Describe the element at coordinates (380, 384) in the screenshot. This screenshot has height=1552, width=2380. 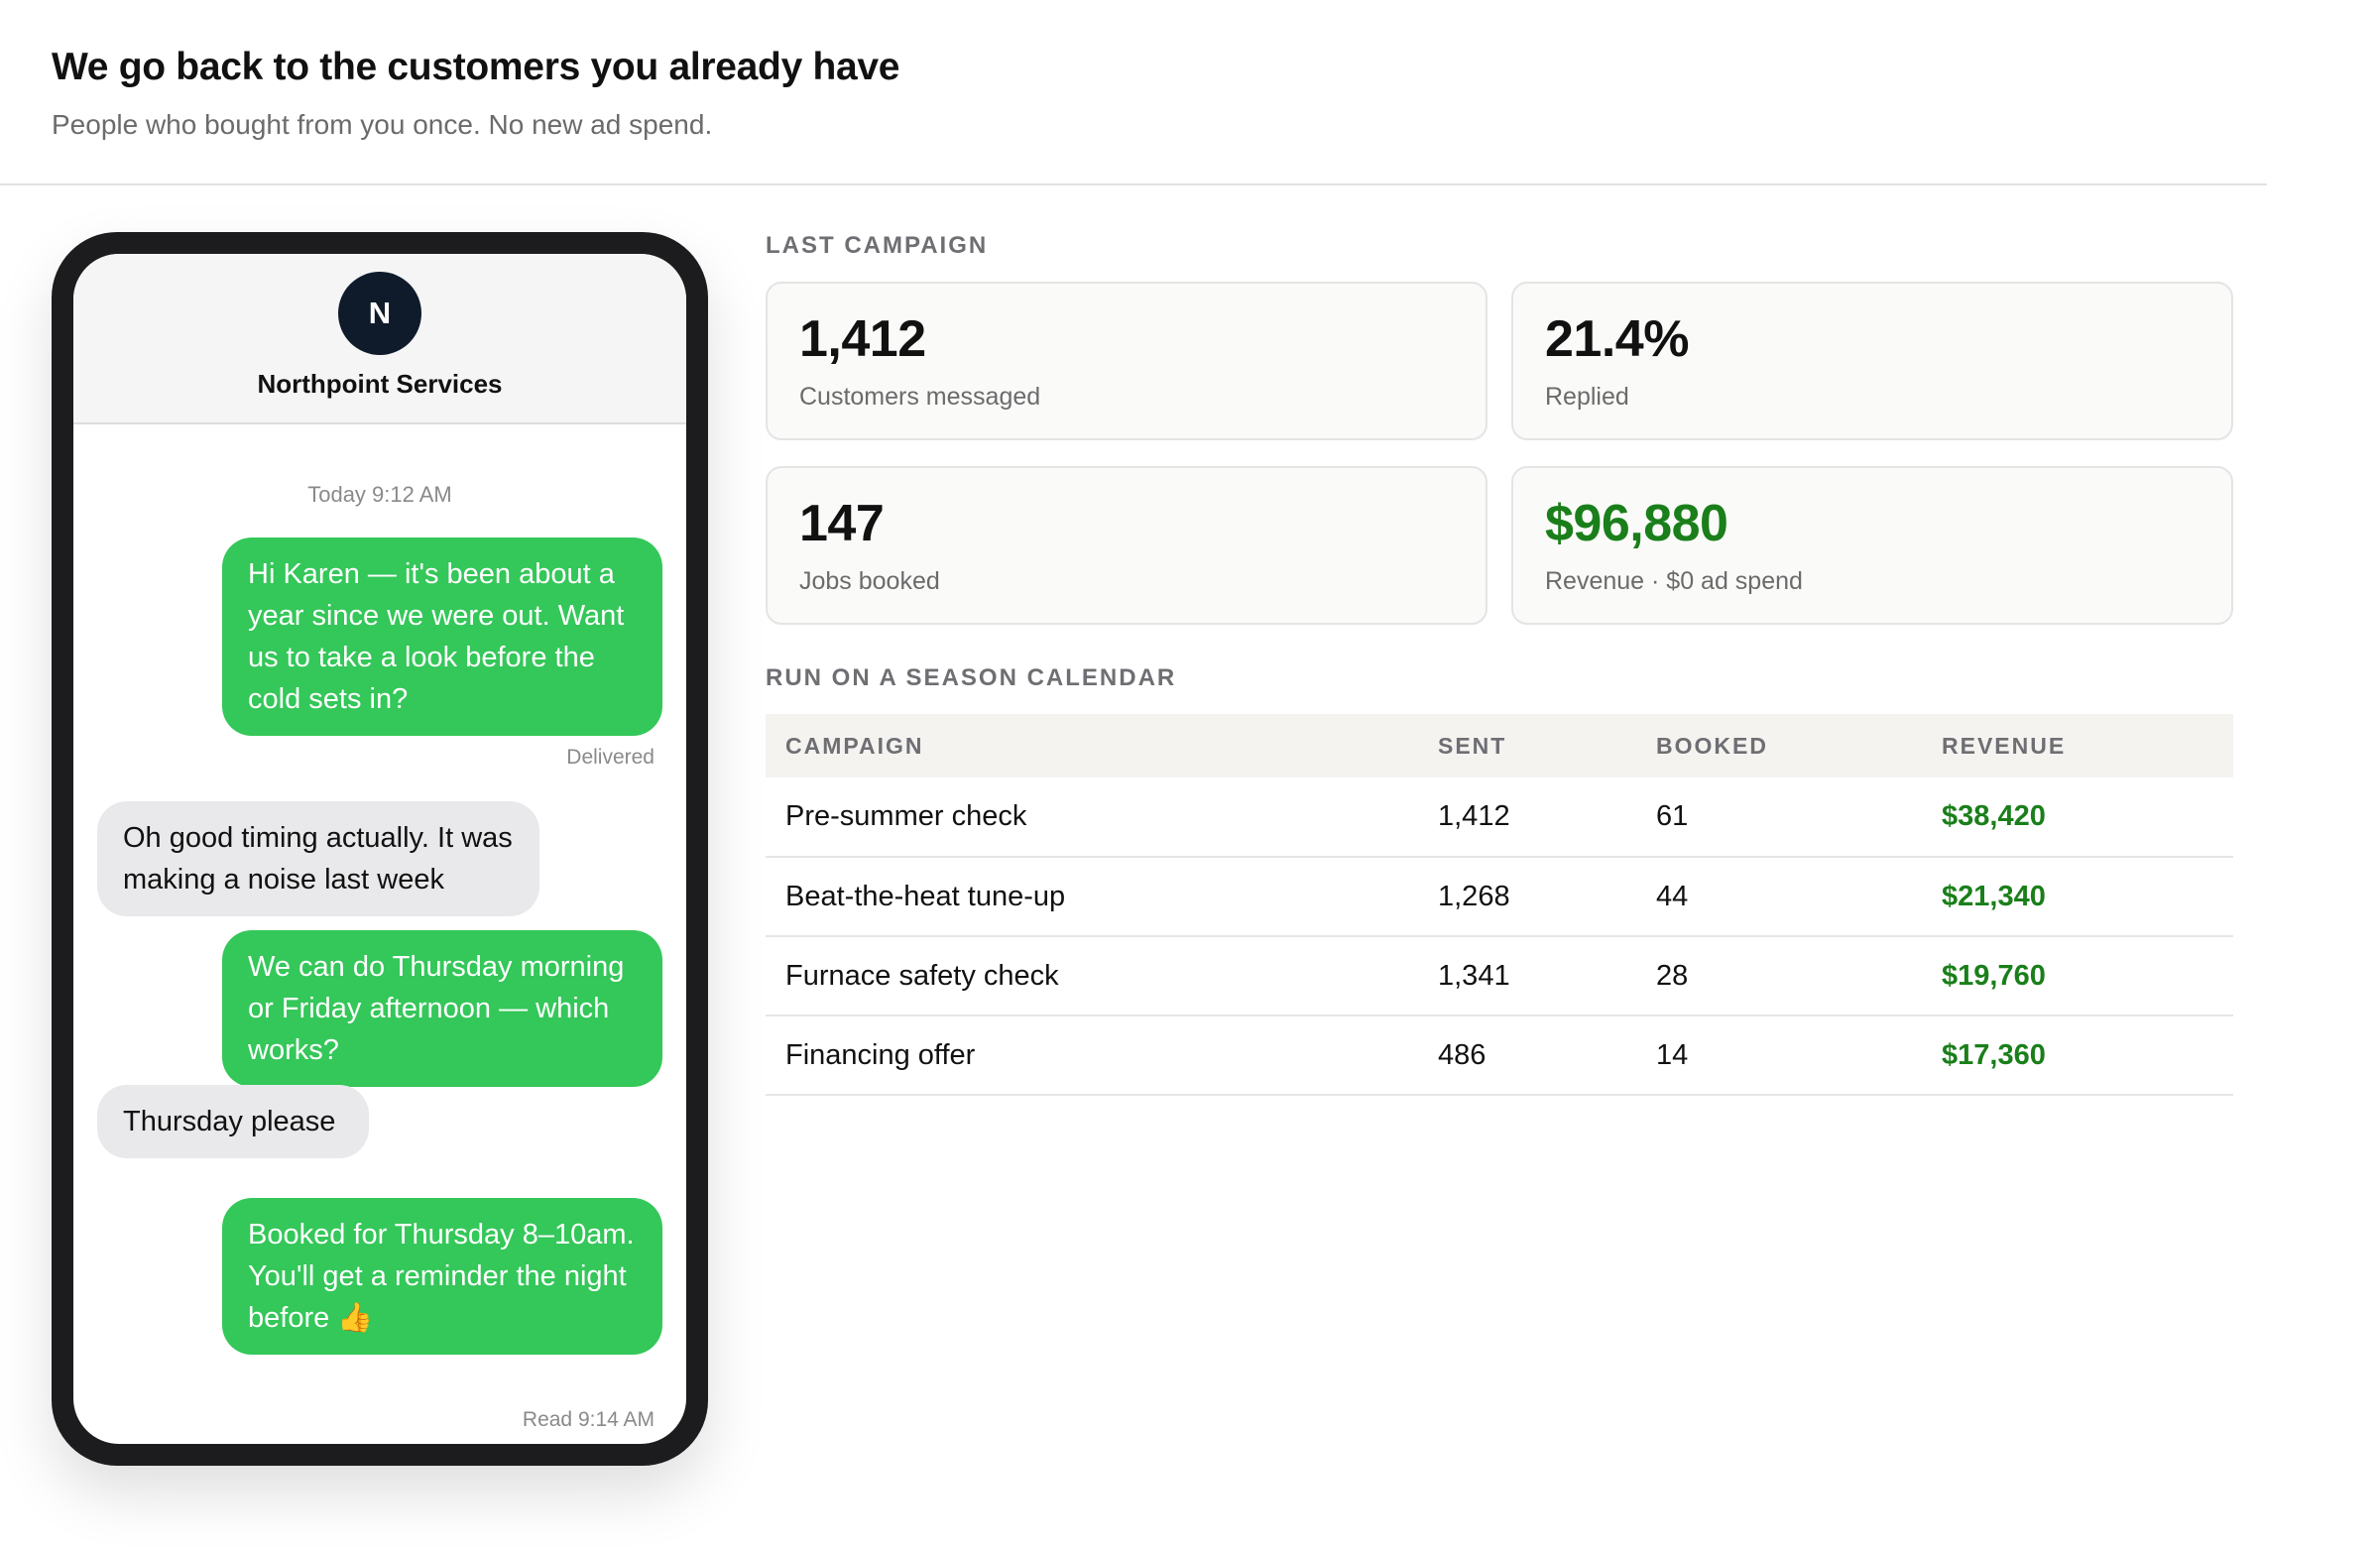
I see `contact-name: Northpoint Services` at that location.